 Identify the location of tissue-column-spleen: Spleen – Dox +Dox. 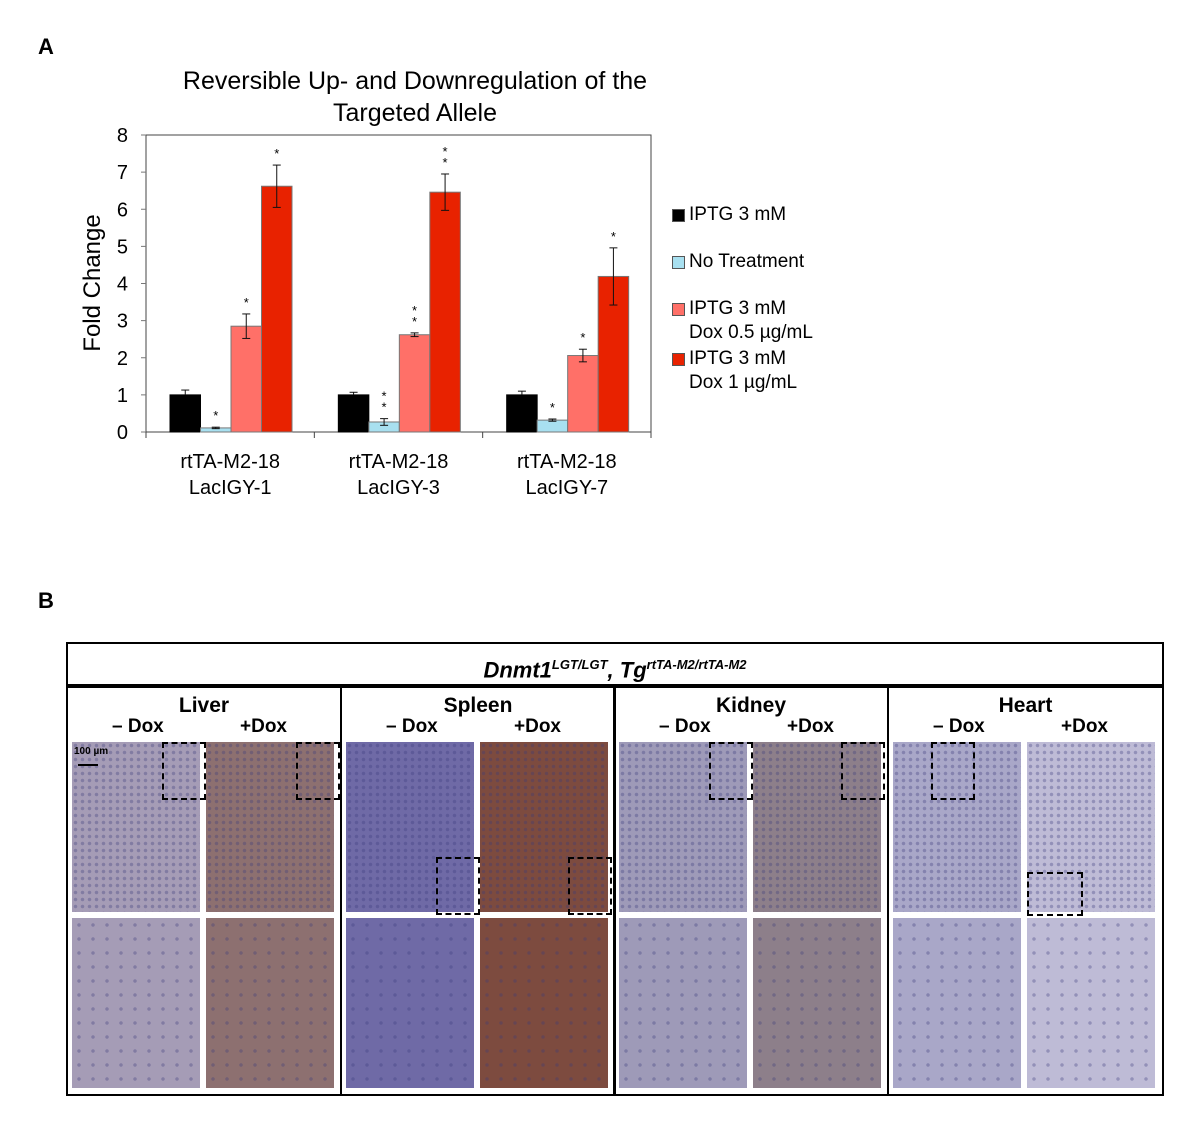
(478, 890).